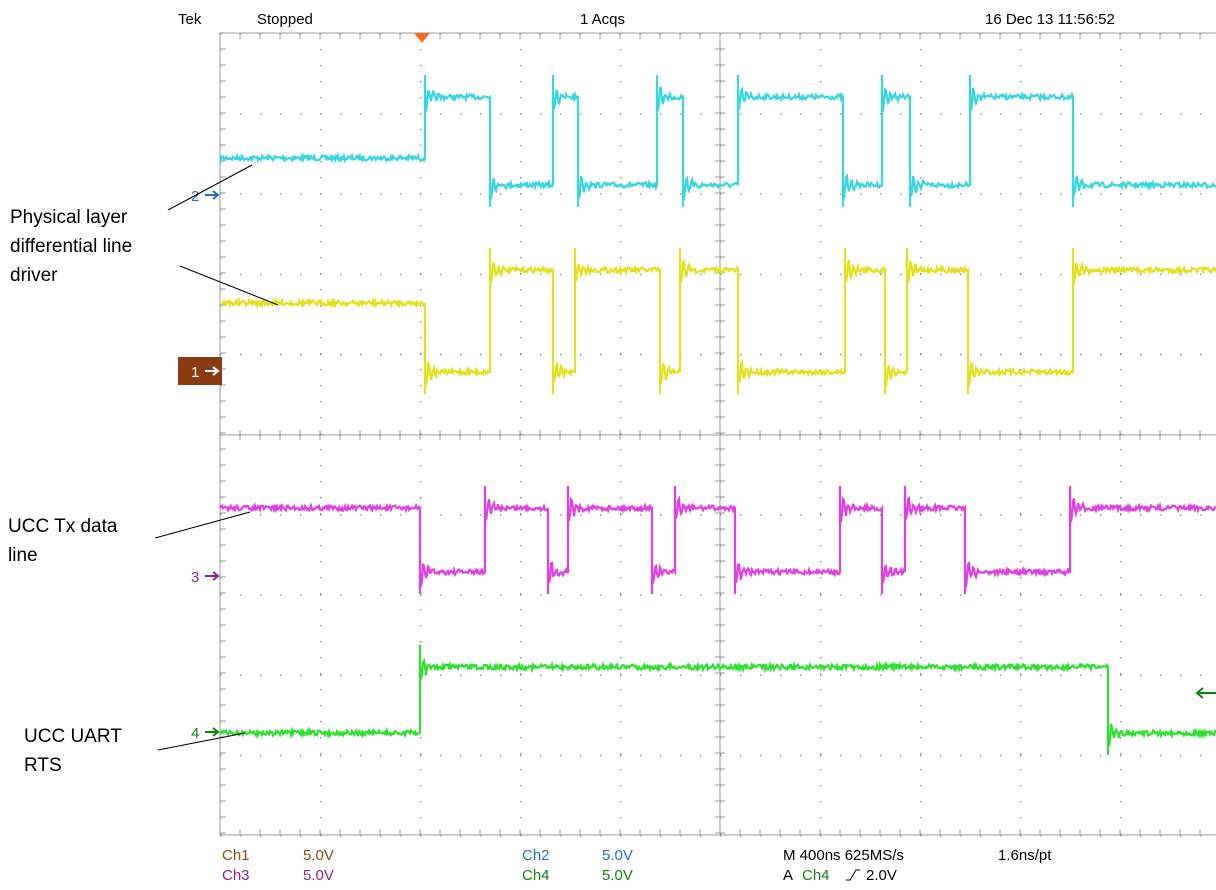  What do you see at coordinates (843, 855) in the screenshot?
I see `timebase: M 400ns 625MS/s` at bounding box center [843, 855].